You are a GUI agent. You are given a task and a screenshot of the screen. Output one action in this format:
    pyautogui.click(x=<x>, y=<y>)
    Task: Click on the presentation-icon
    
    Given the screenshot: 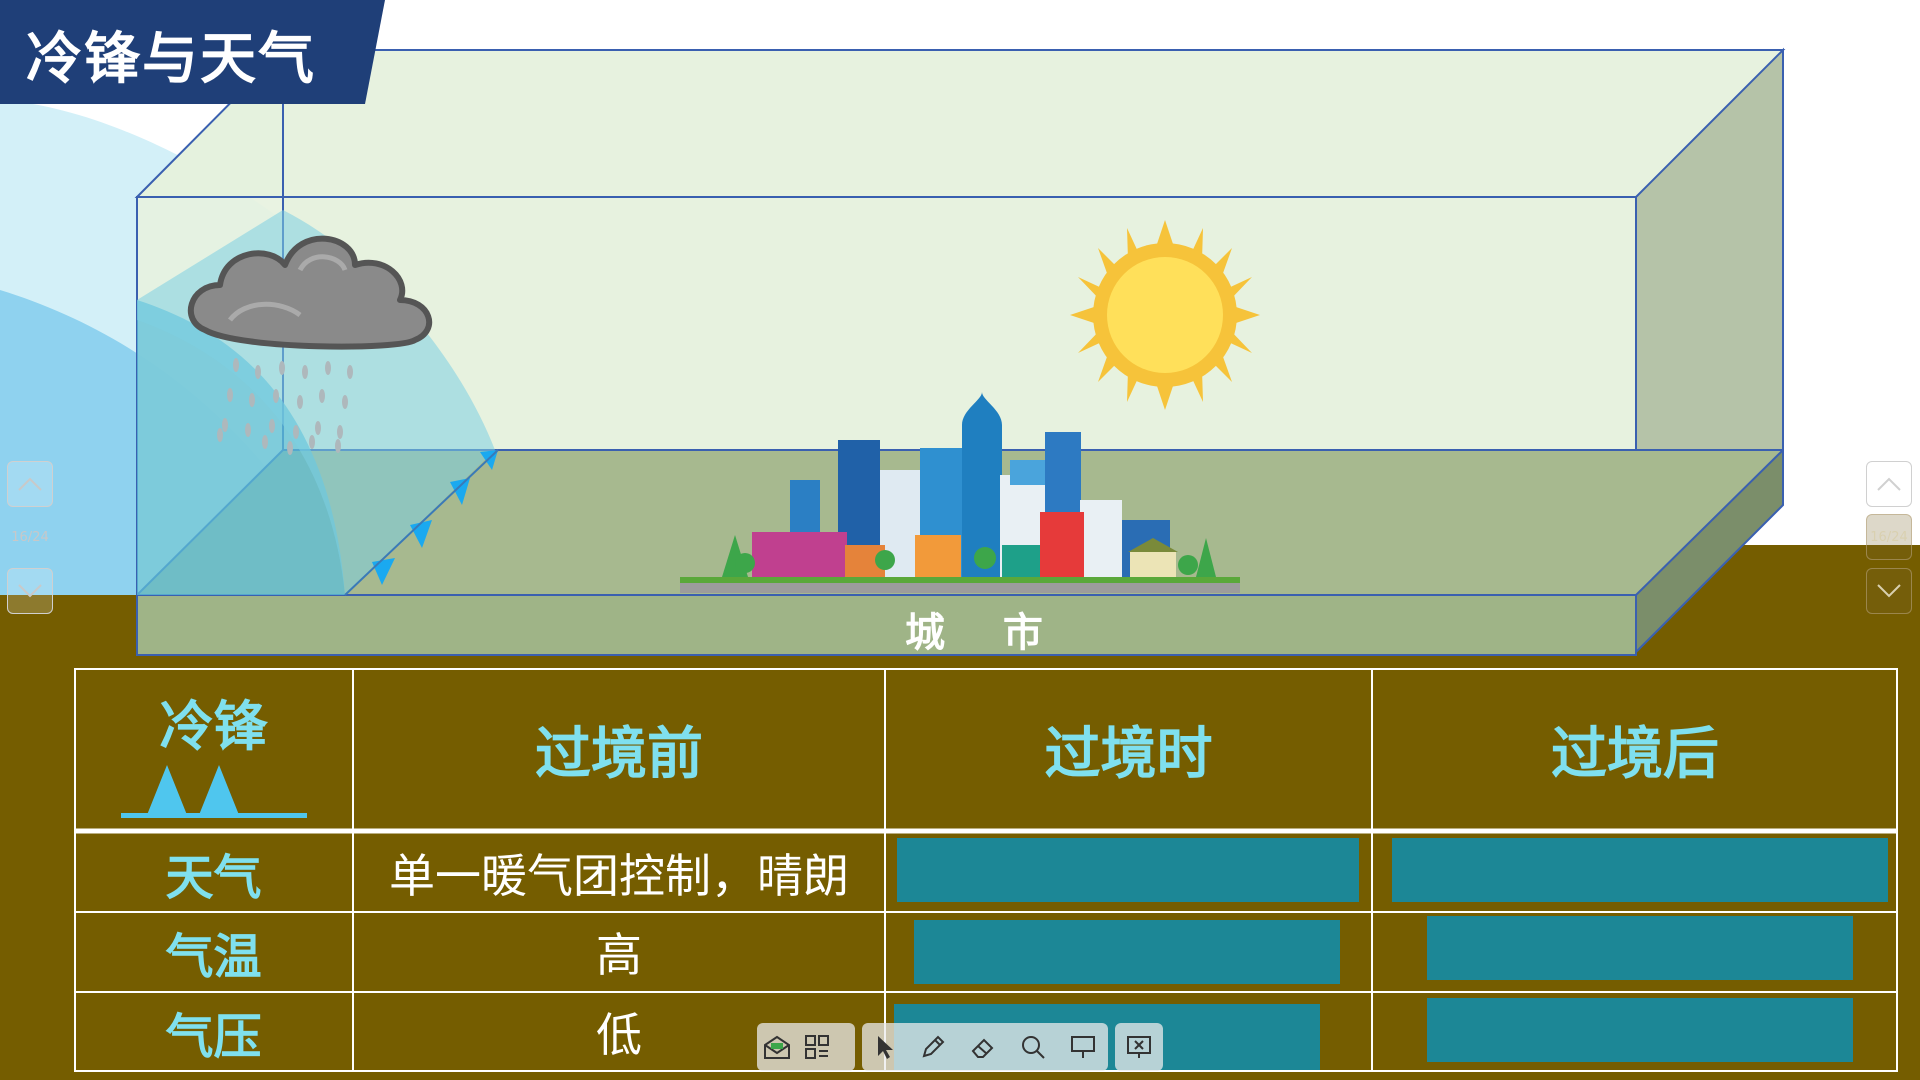 What is the action you would take?
    pyautogui.click(x=1083, y=1047)
    